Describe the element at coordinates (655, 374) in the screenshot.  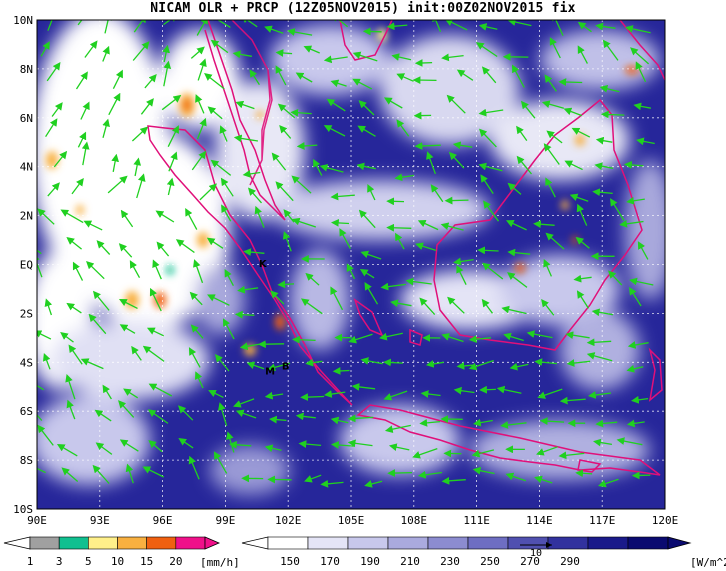
I see `sulawesi-edge` at that location.